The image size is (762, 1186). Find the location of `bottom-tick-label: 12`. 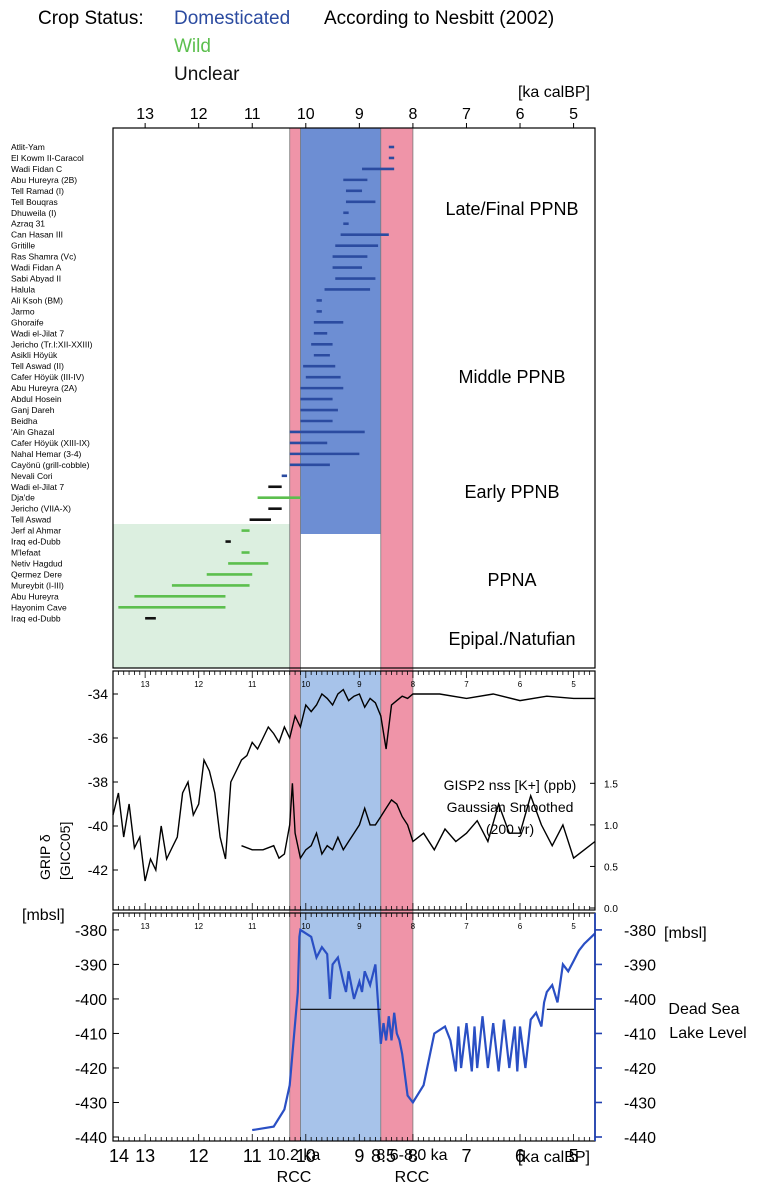

bottom-tick-label: 12 is located at coordinates (199, 1156).